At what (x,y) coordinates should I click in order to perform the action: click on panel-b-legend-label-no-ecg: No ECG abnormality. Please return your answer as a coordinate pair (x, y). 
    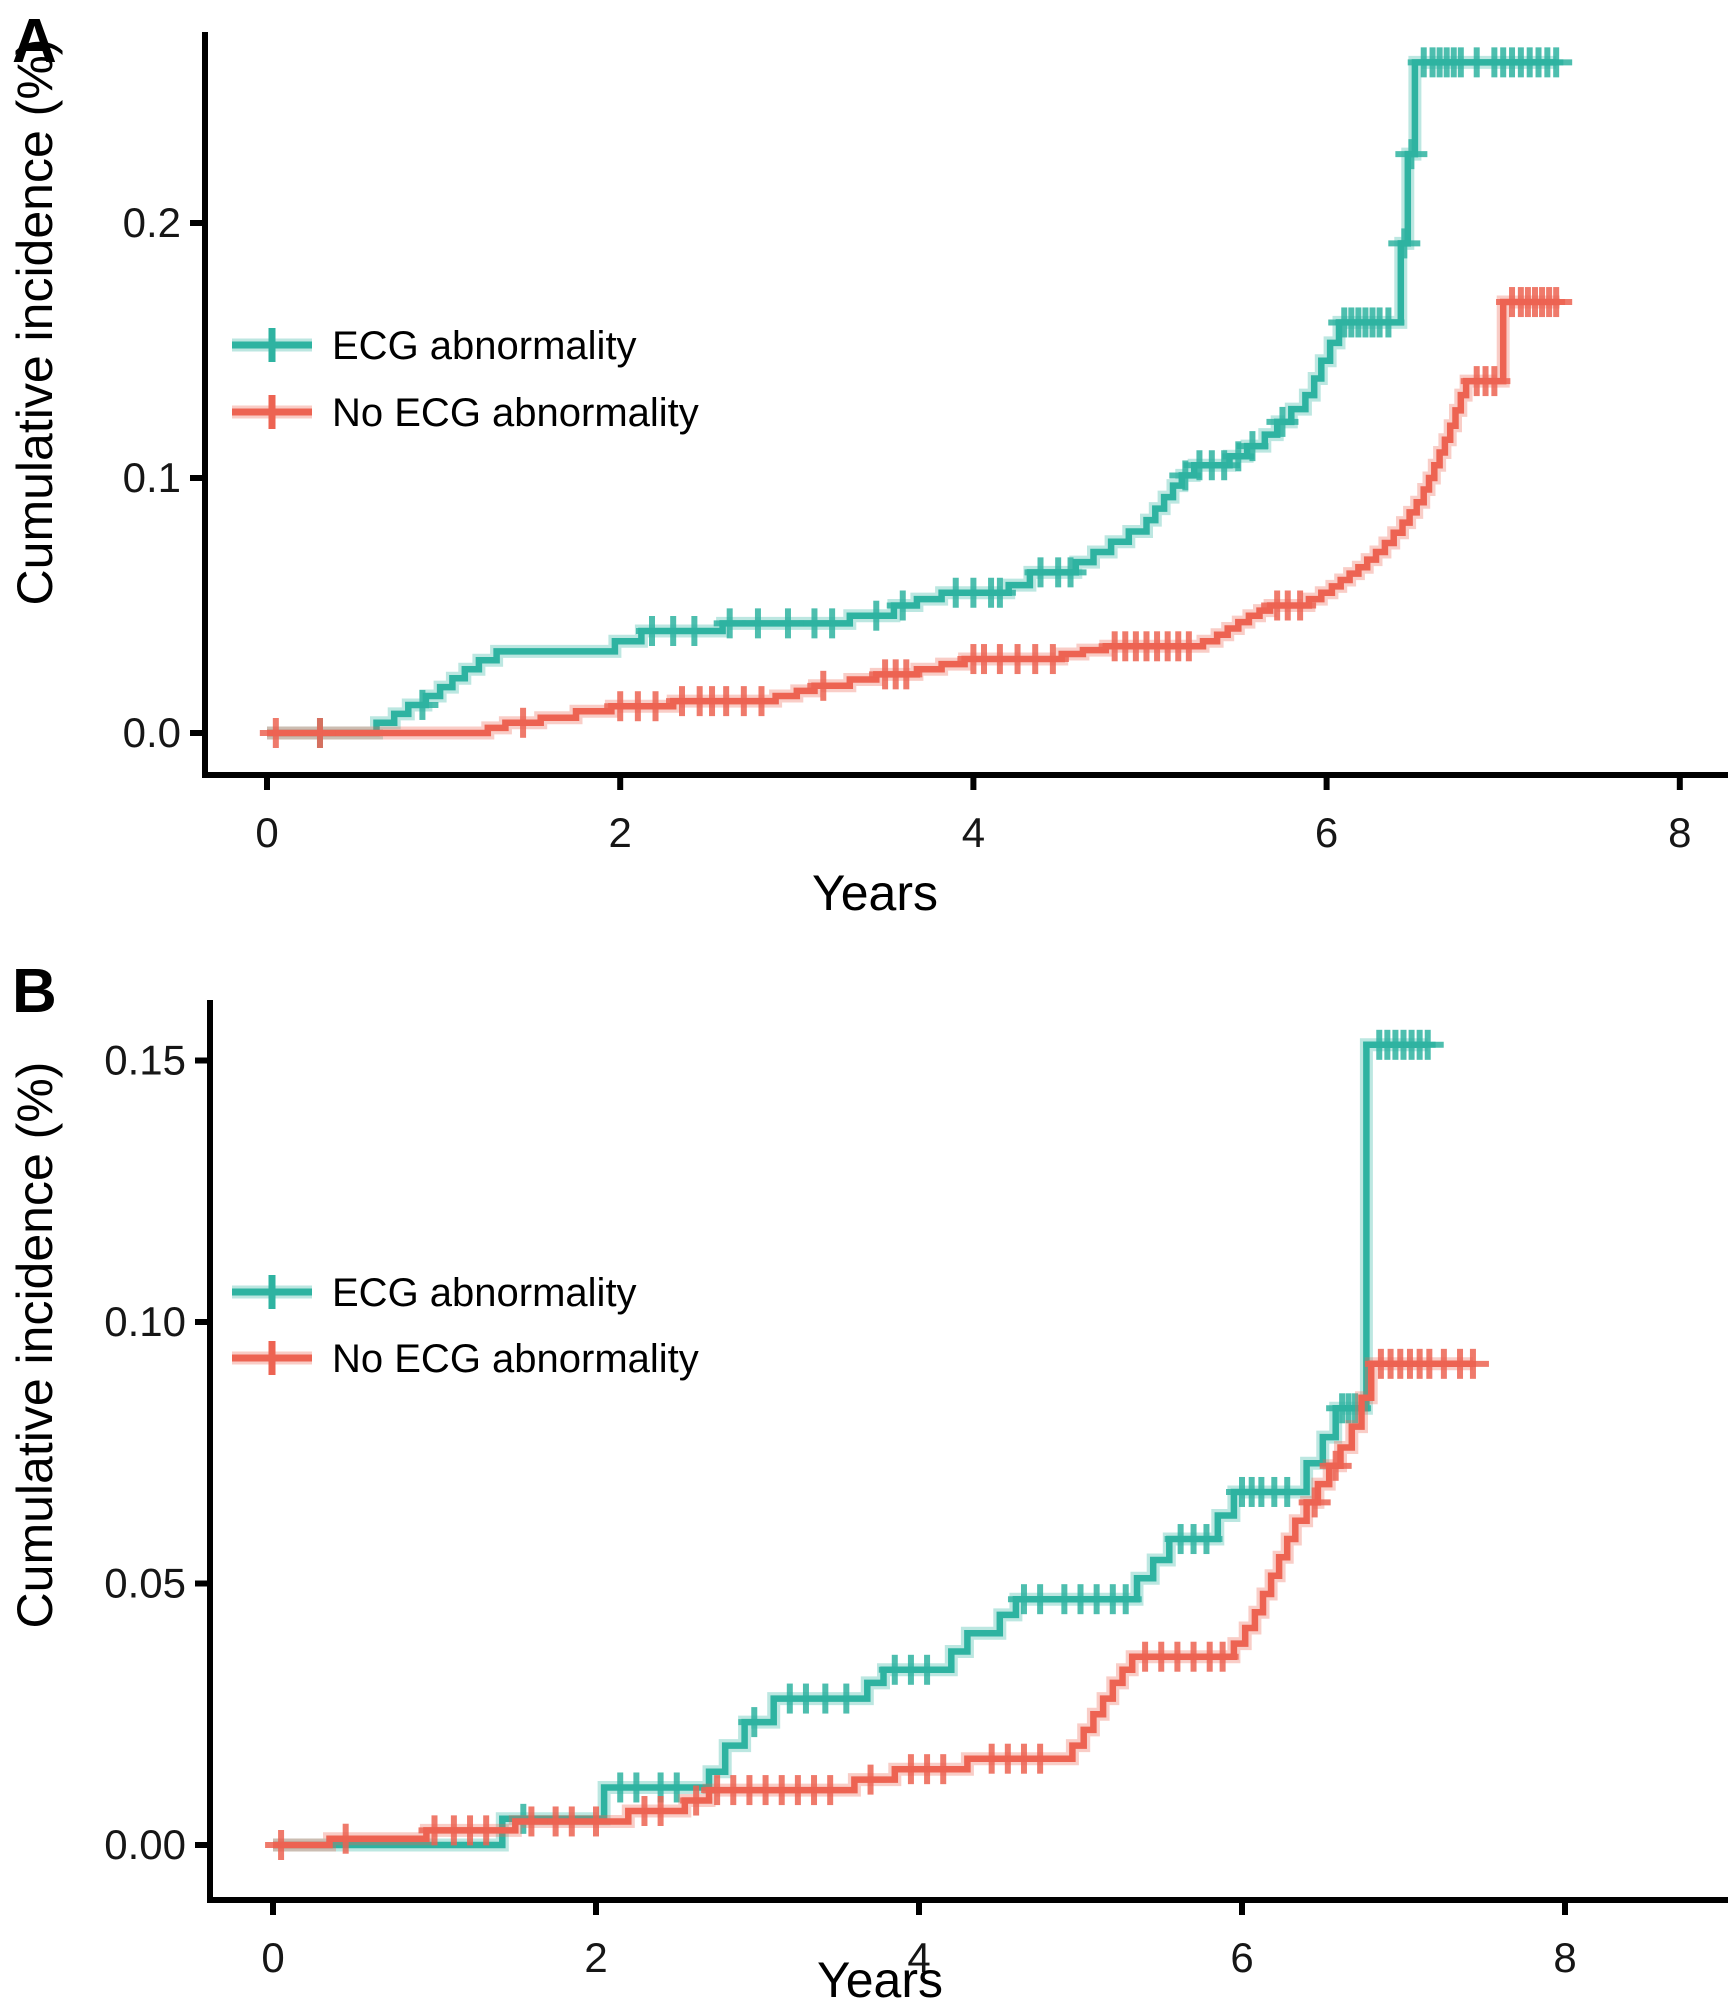
    Looking at the image, I should click on (515, 1359).